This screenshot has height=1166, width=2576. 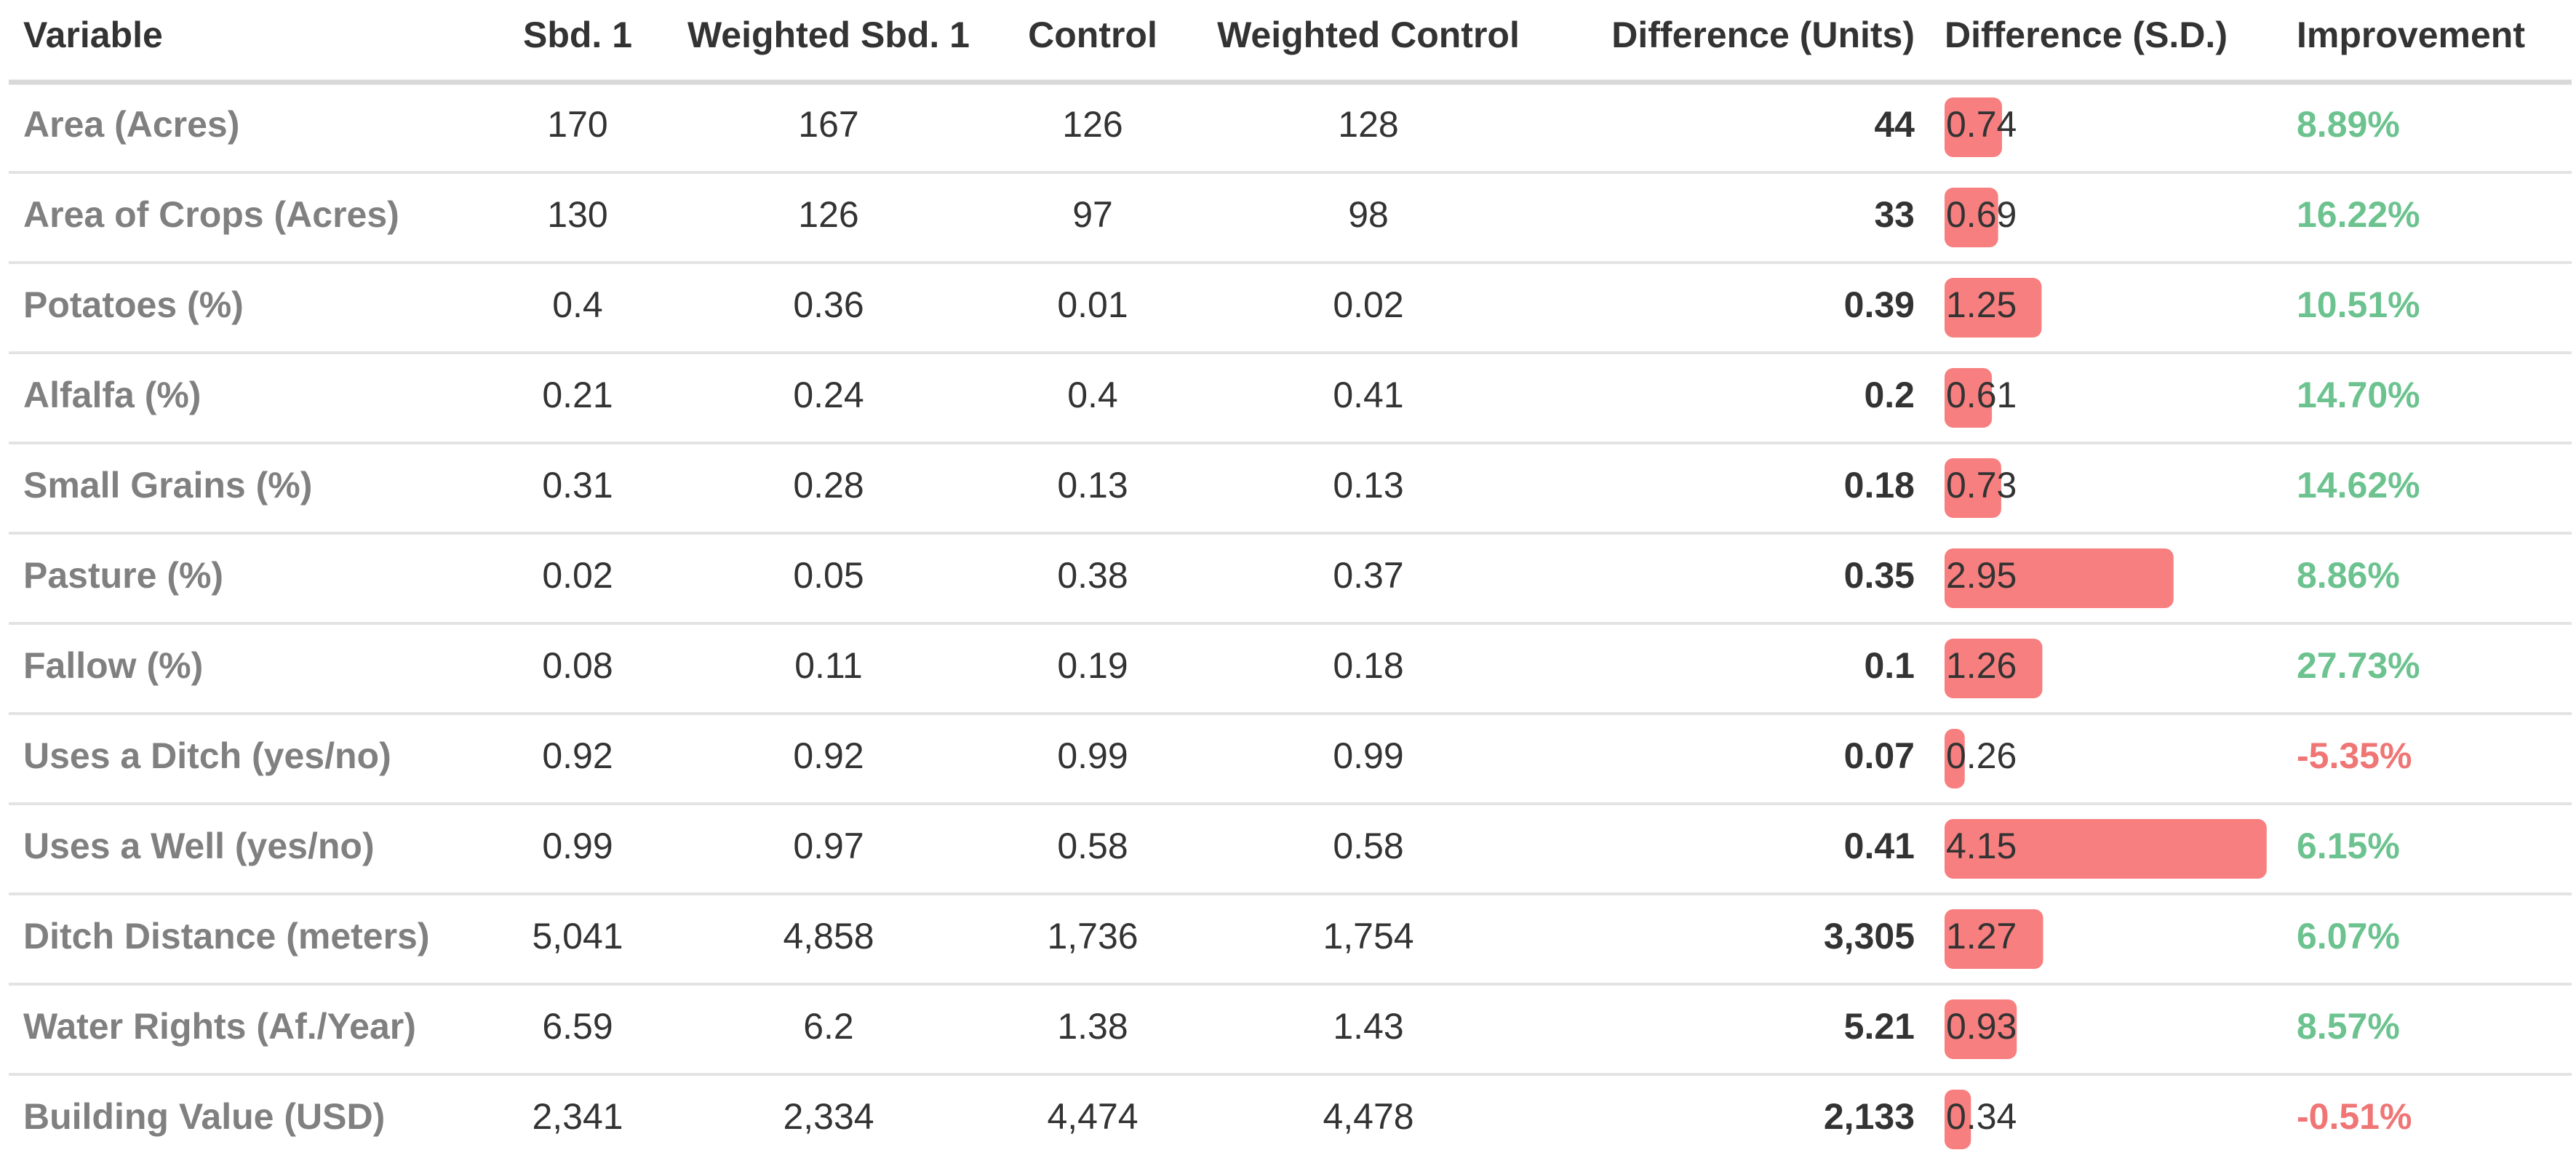 I want to click on improvement: 6.15%, so click(x=2348, y=846).